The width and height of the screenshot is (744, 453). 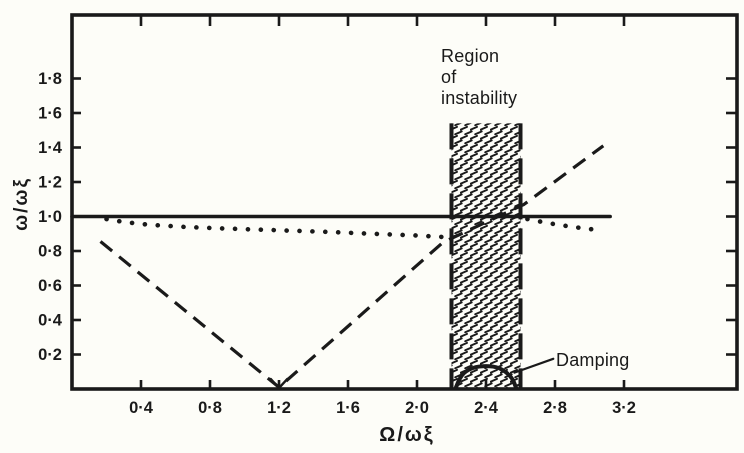 I want to click on x-axis-label: Ω/ωξ, so click(x=407, y=435).